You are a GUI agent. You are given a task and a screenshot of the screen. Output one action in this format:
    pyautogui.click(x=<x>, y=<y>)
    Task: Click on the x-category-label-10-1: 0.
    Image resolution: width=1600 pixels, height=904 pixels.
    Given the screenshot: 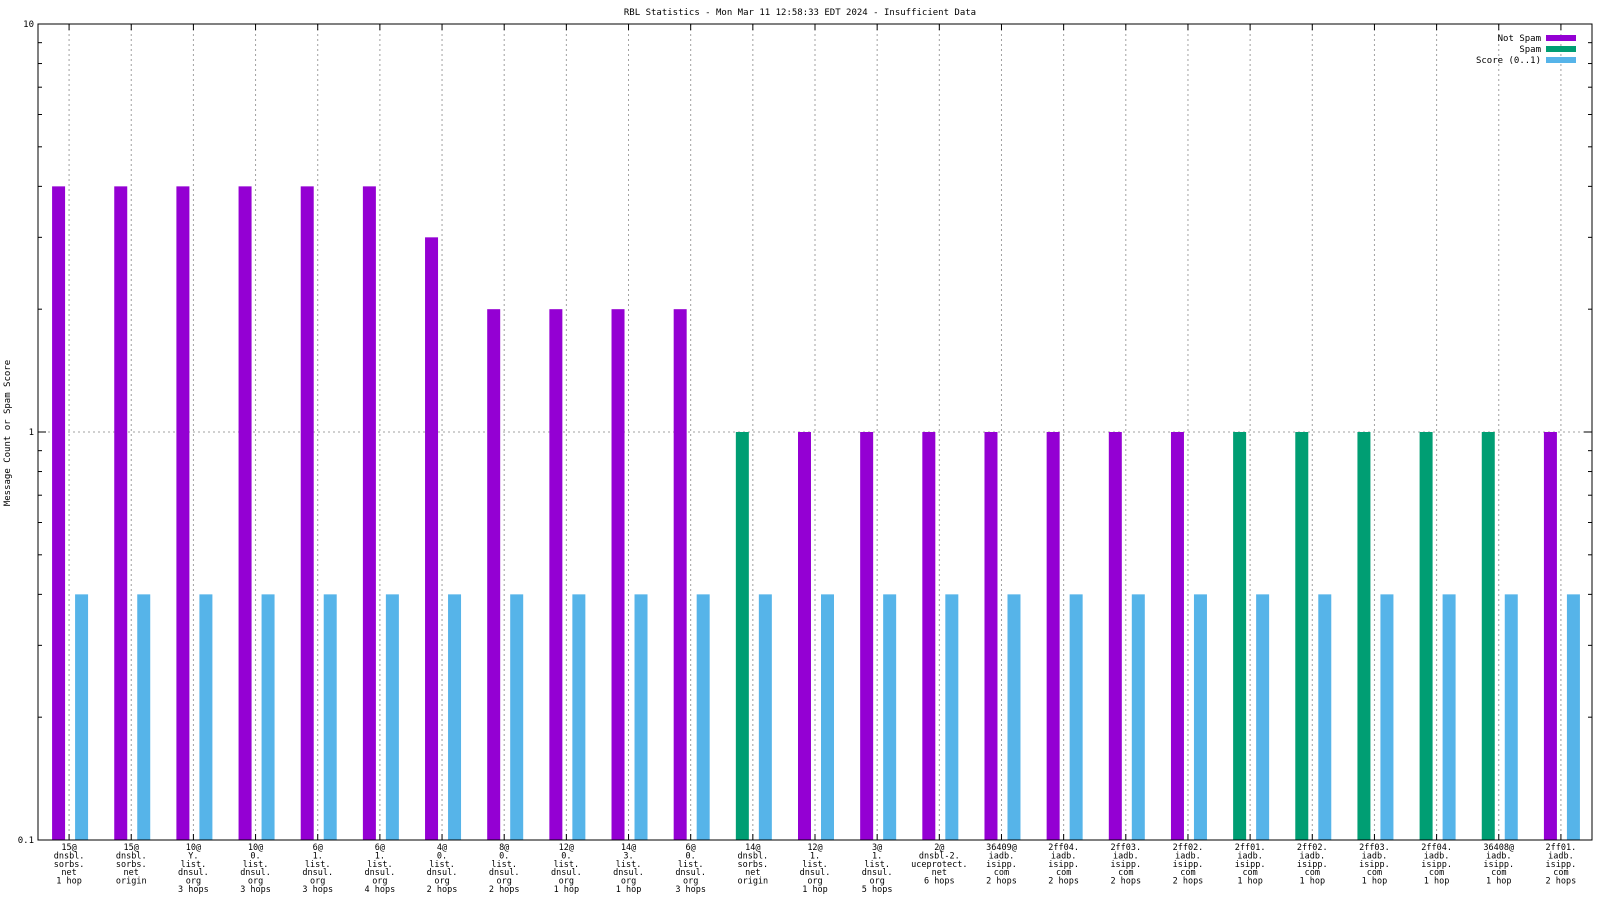 What is the action you would take?
    pyautogui.click(x=691, y=856)
    